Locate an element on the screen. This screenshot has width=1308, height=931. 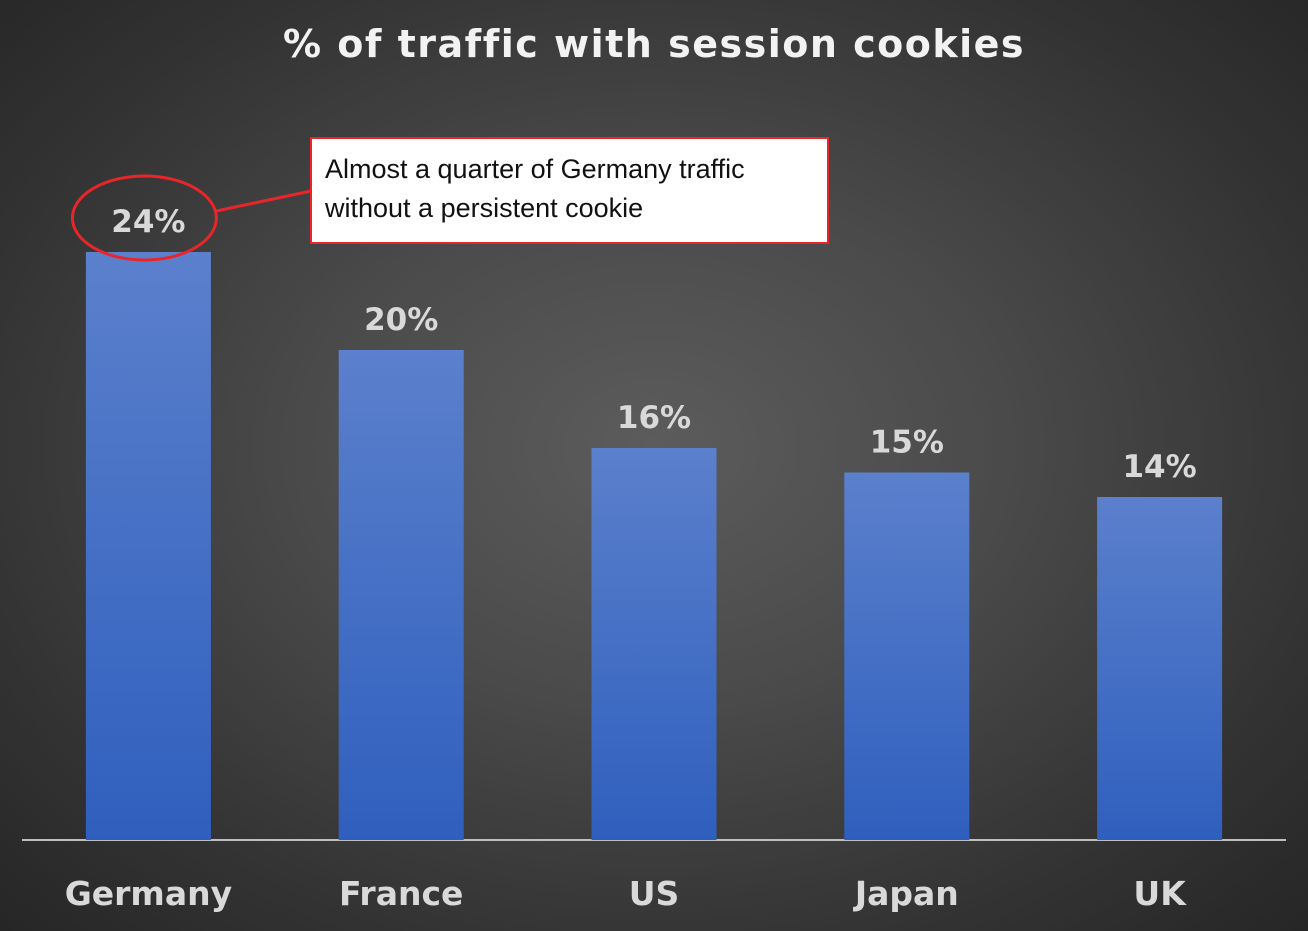
chart-title: % of traffic with session cookies is located at coordinates (654, 44).